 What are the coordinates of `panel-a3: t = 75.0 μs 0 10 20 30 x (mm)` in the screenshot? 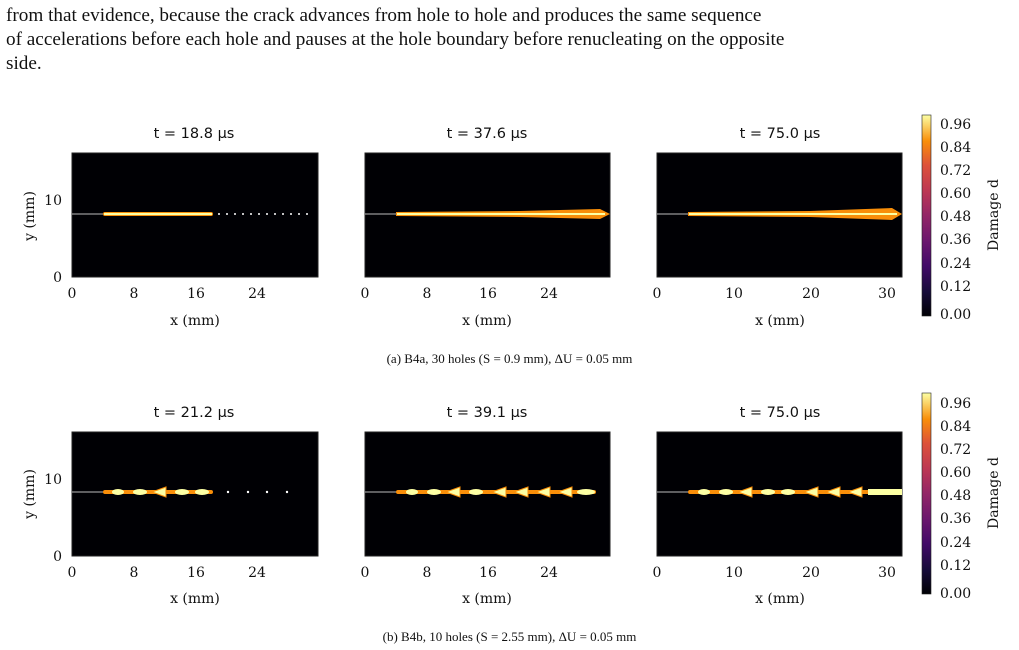 It's located at (778, 227).